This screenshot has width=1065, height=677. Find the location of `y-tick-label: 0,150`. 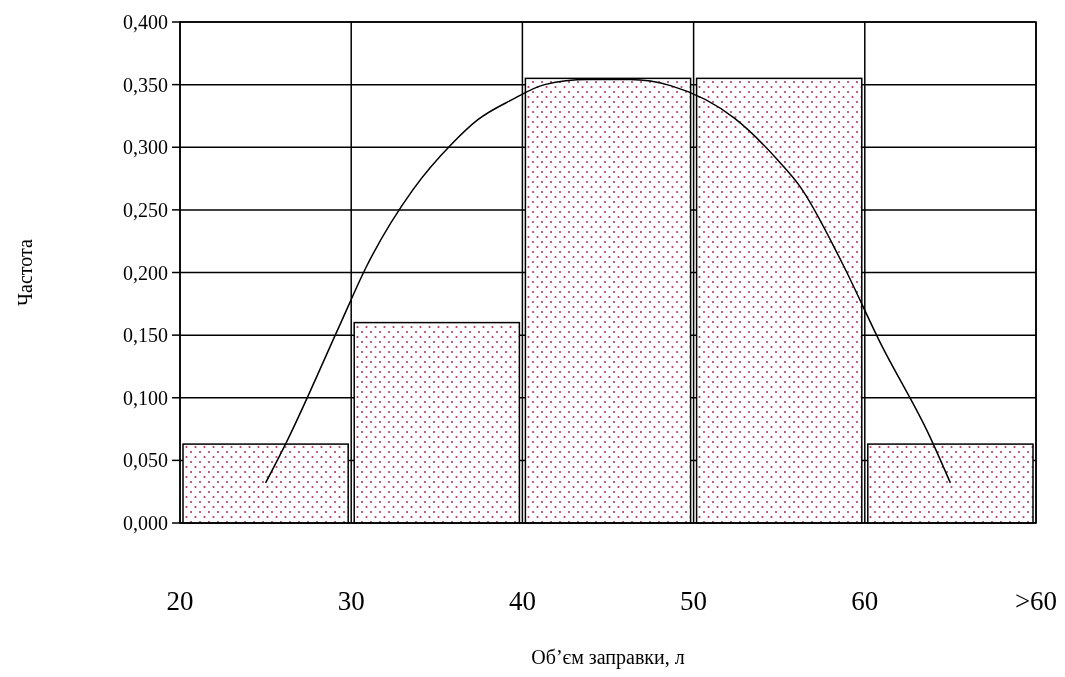

y-tick-label: 0,150 is located at coordinates (145, 335).